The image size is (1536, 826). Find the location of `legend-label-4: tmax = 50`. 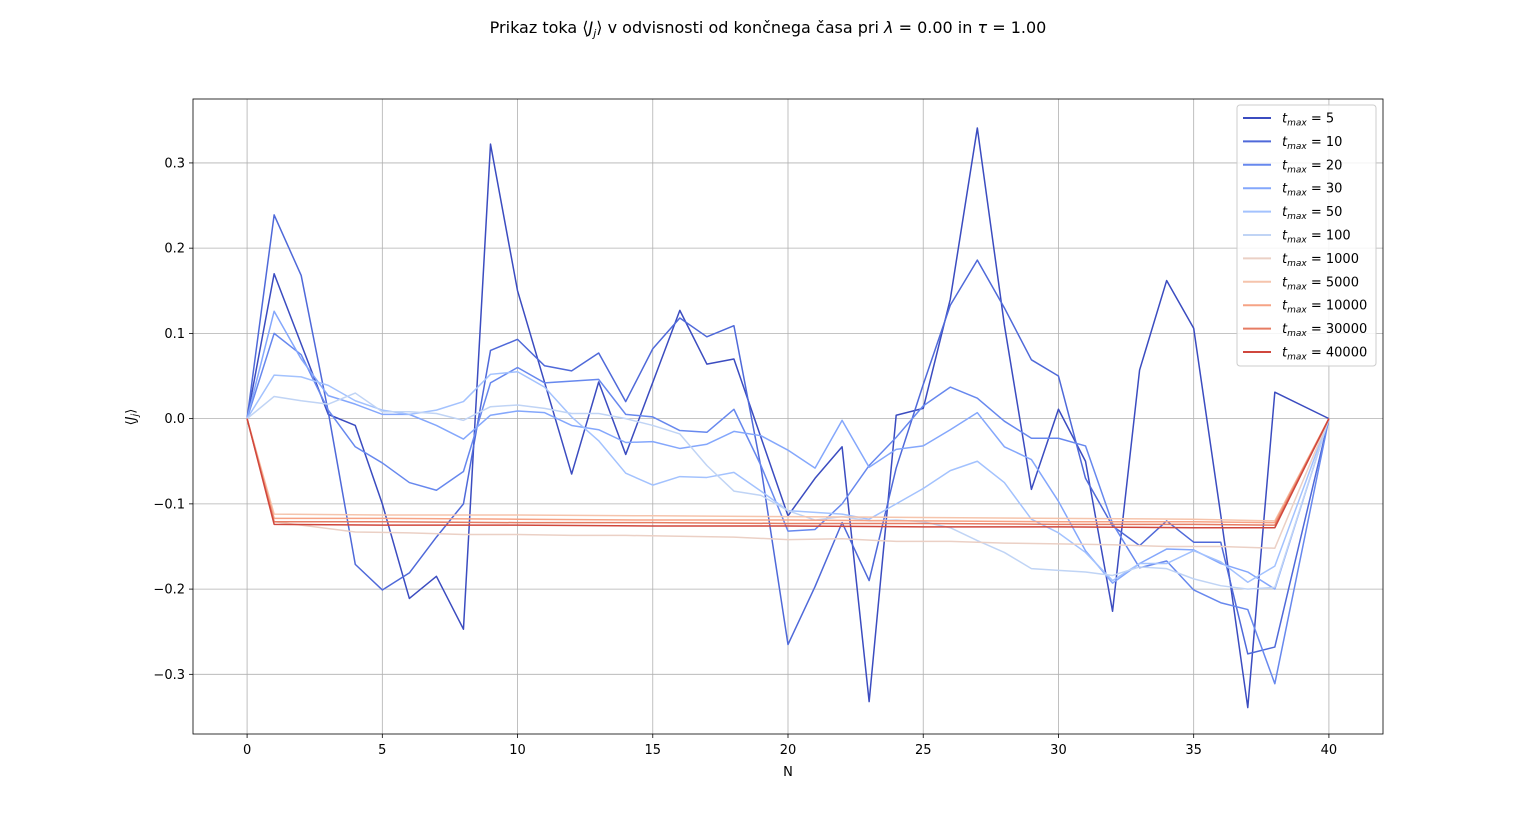

legend-label-4: tmax = 50 is located at coordinates (1312, 213).